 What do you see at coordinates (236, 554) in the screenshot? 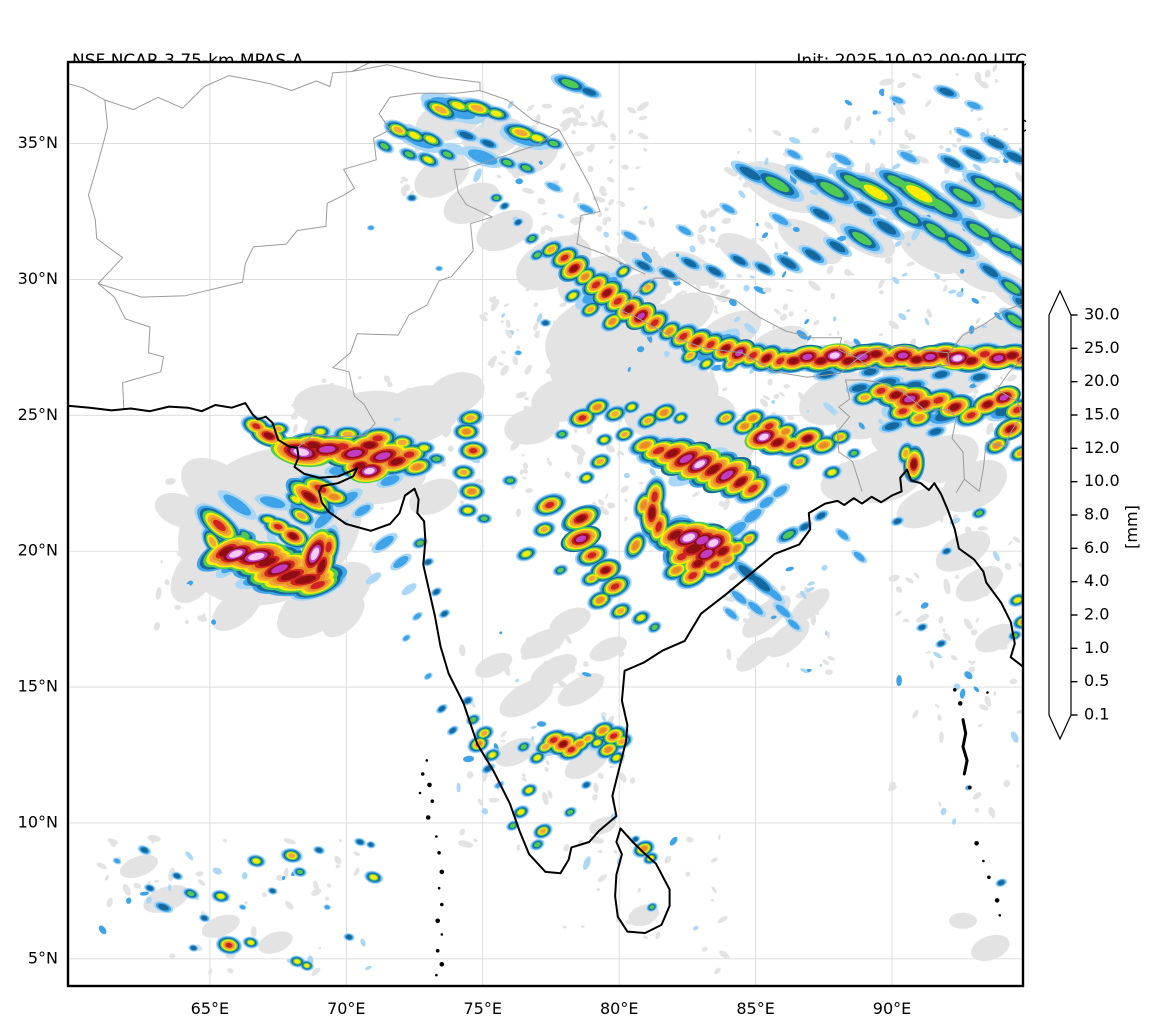
I see `precip-cell-l11` at bounding box center [236, 554].